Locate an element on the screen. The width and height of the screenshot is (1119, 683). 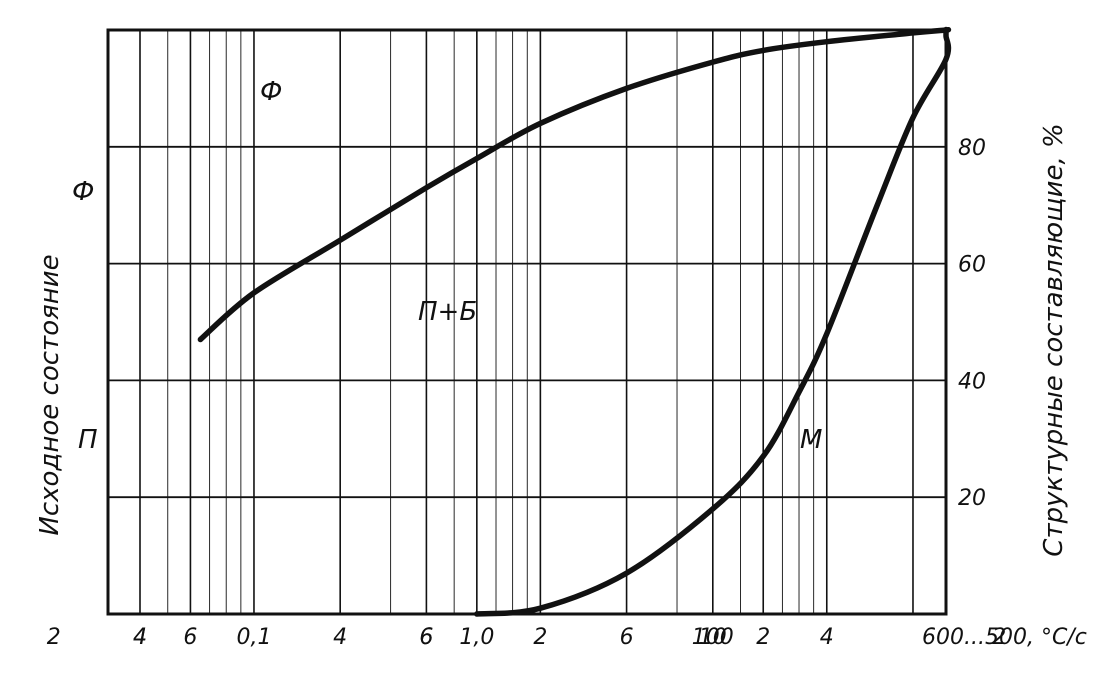
x-tick-label: 1,0 is located at coordinates (476, 637).